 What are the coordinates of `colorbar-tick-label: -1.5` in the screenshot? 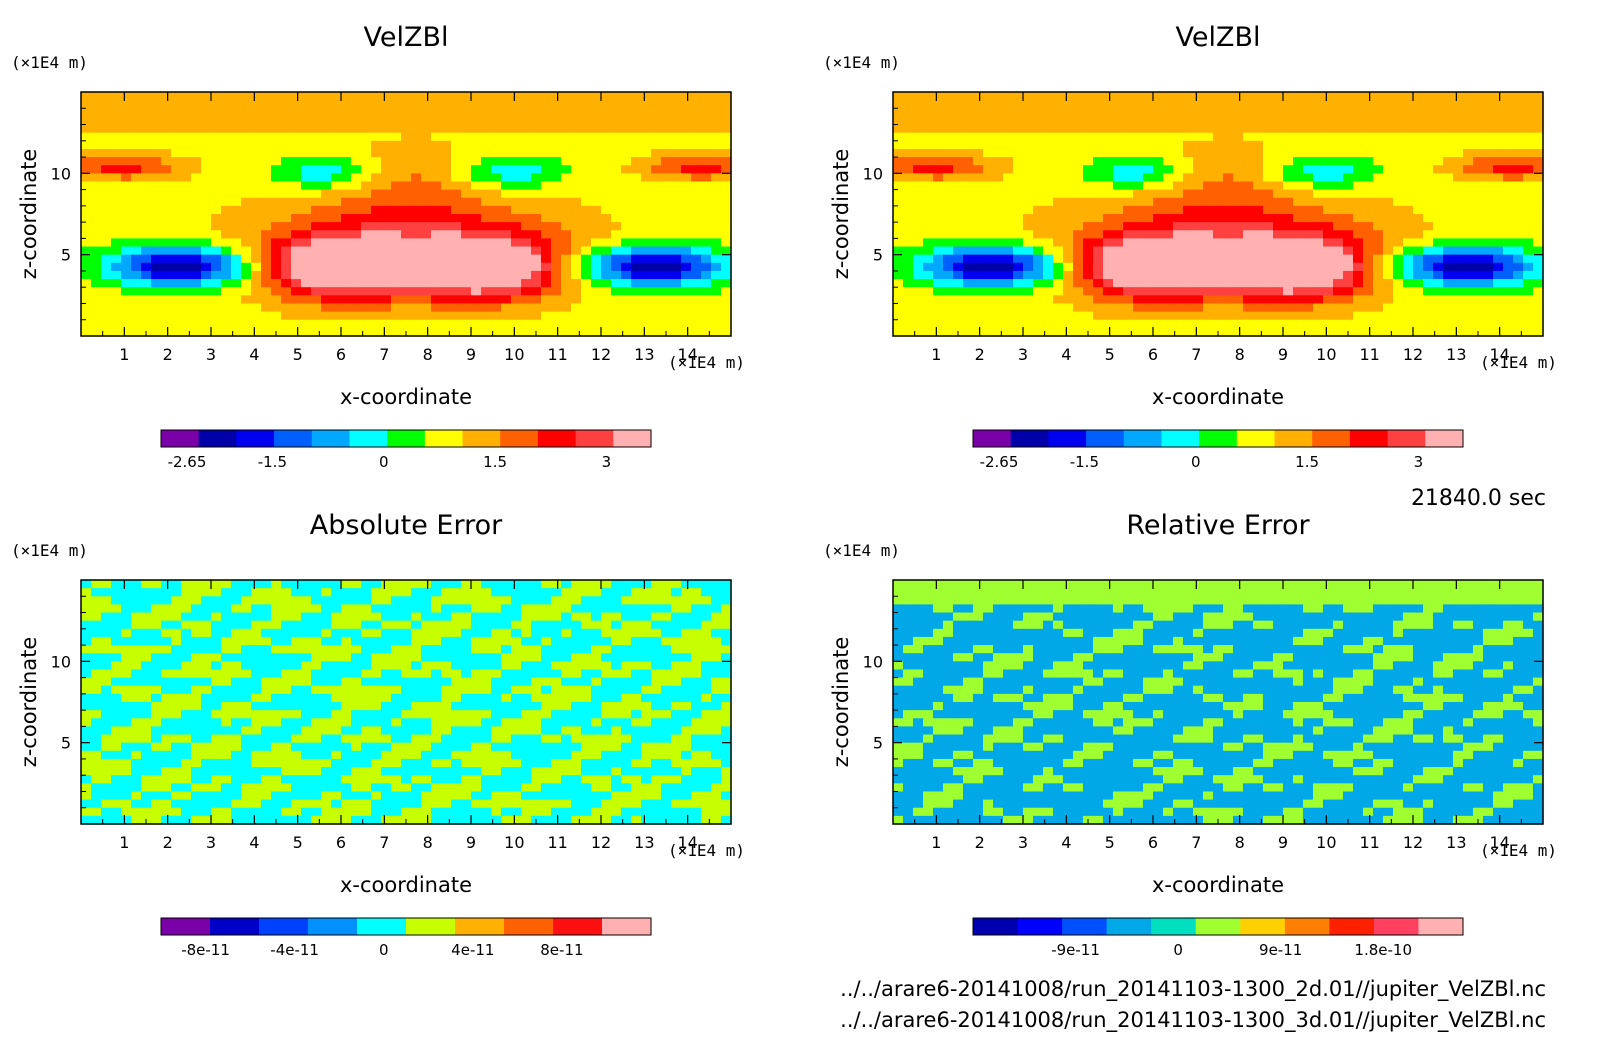 It's located at (1084, 462).